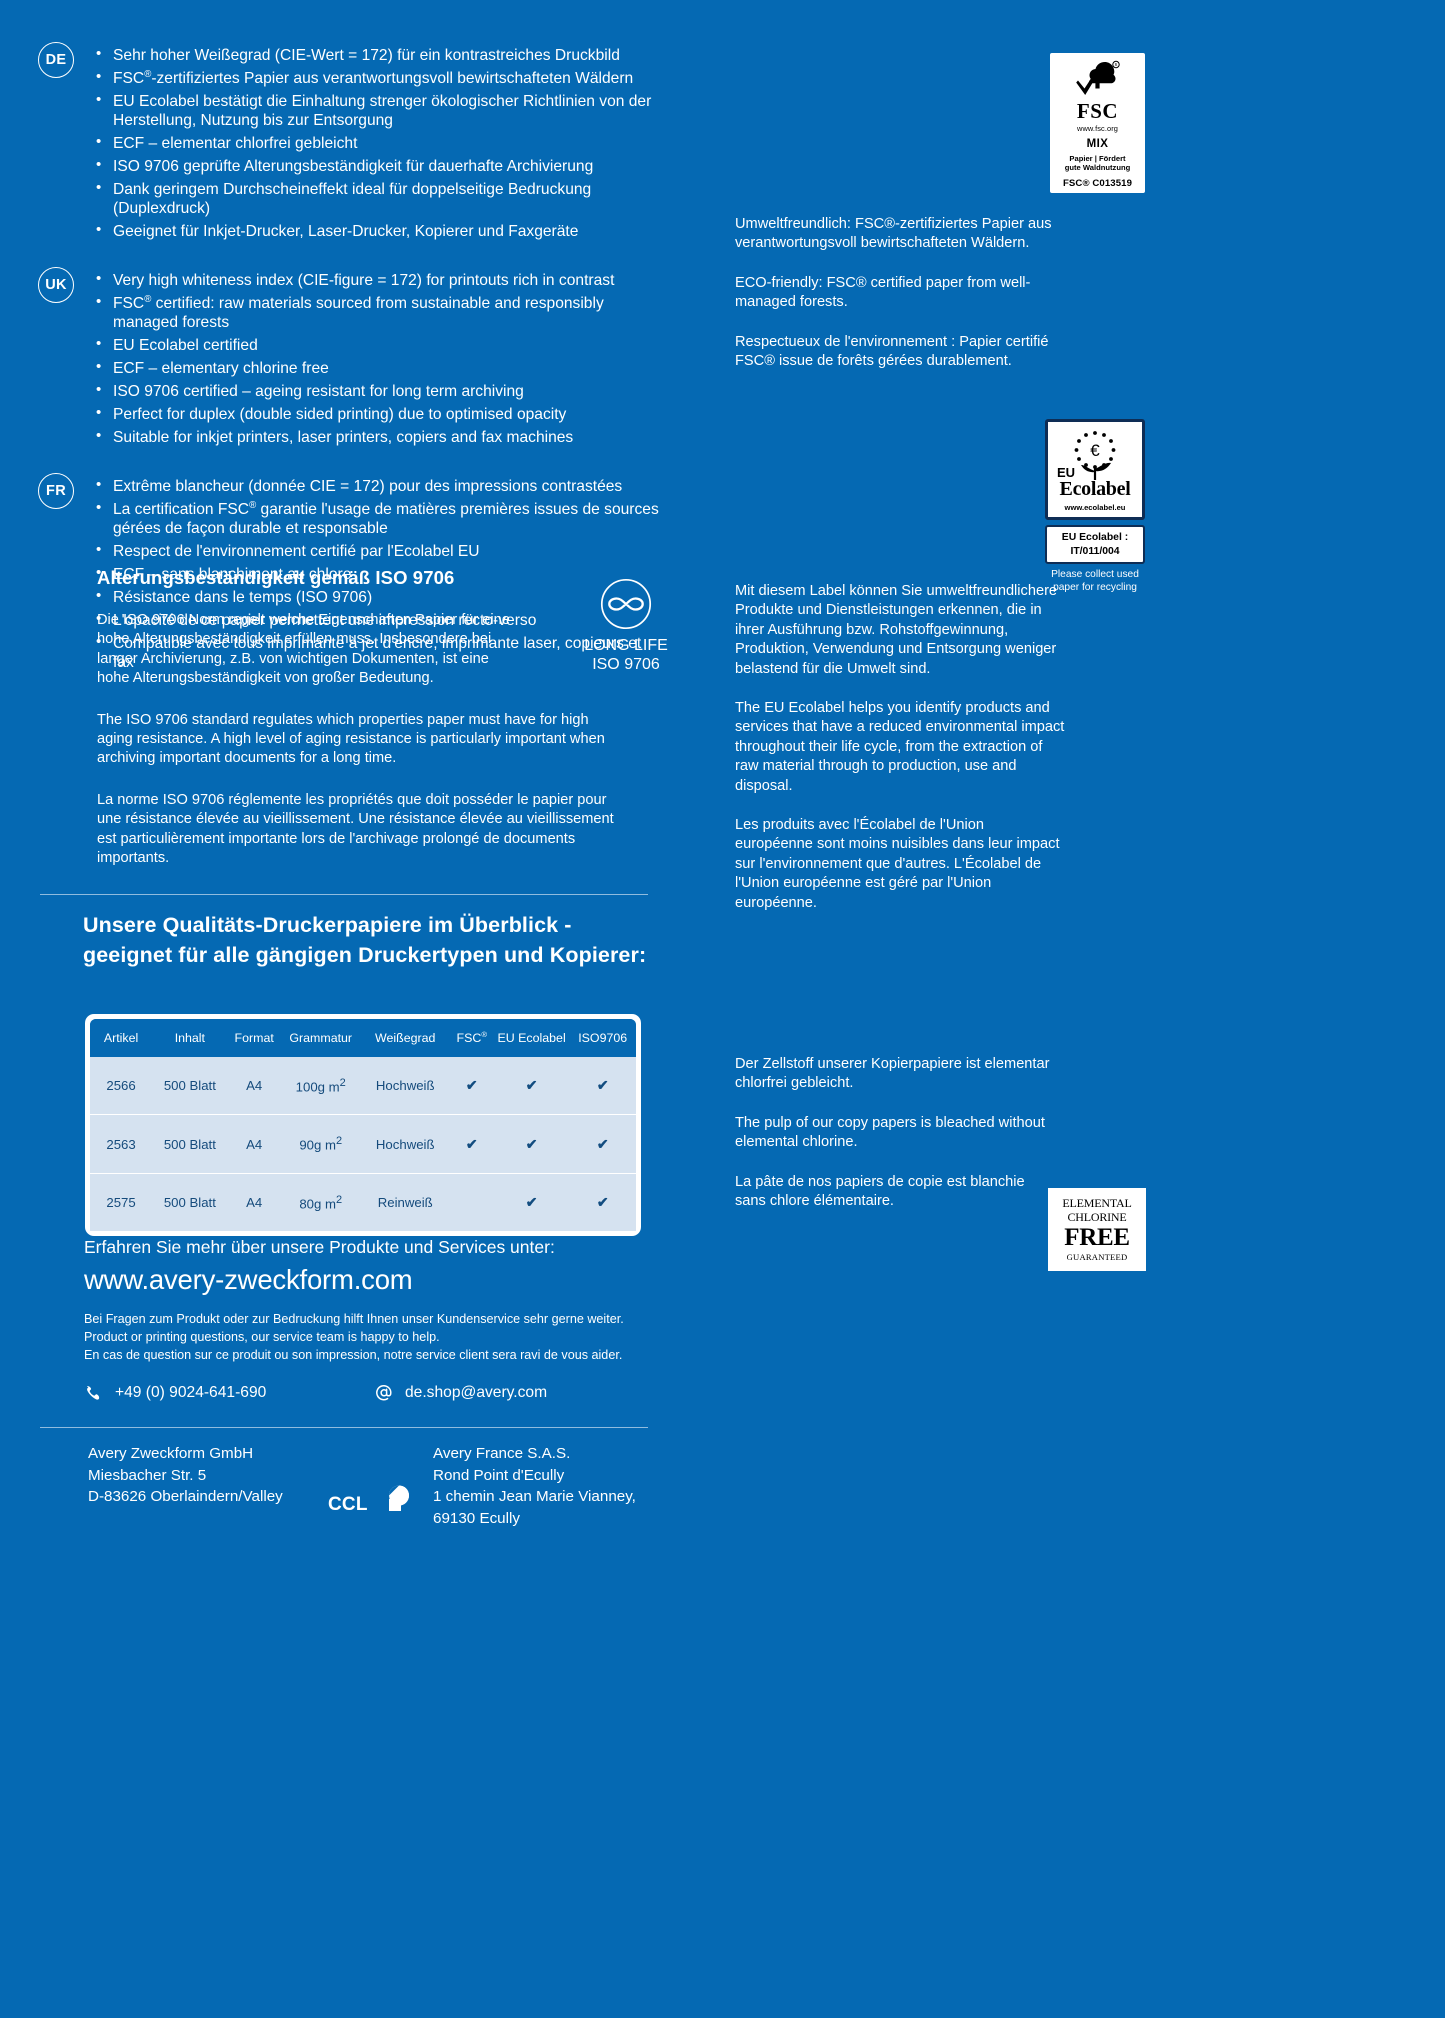  What do you see at coordinates (1098, 80) in the screenshot?
I see `fsc-tree-checkmark-icon: R` at bounding box center [1098, 80].